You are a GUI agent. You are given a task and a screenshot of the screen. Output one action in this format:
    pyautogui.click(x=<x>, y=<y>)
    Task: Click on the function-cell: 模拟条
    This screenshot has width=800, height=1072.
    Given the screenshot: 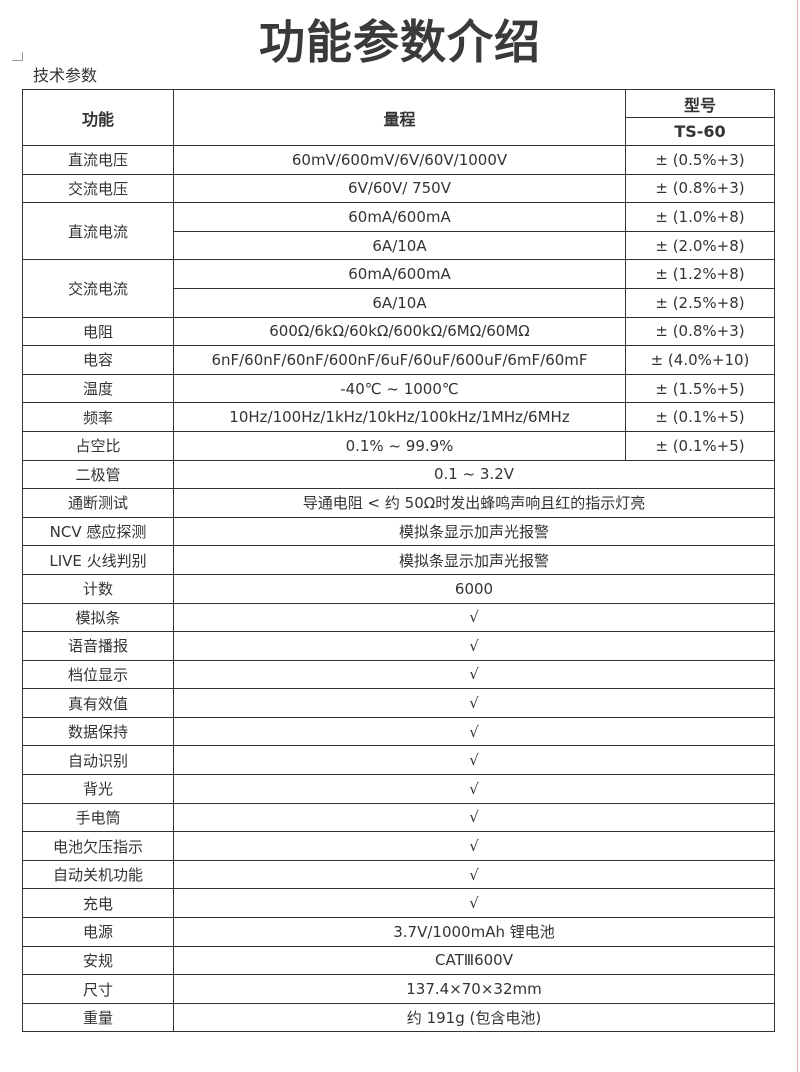 What is the action you would take?
    pyautogui.click(x=98, y=617)
    